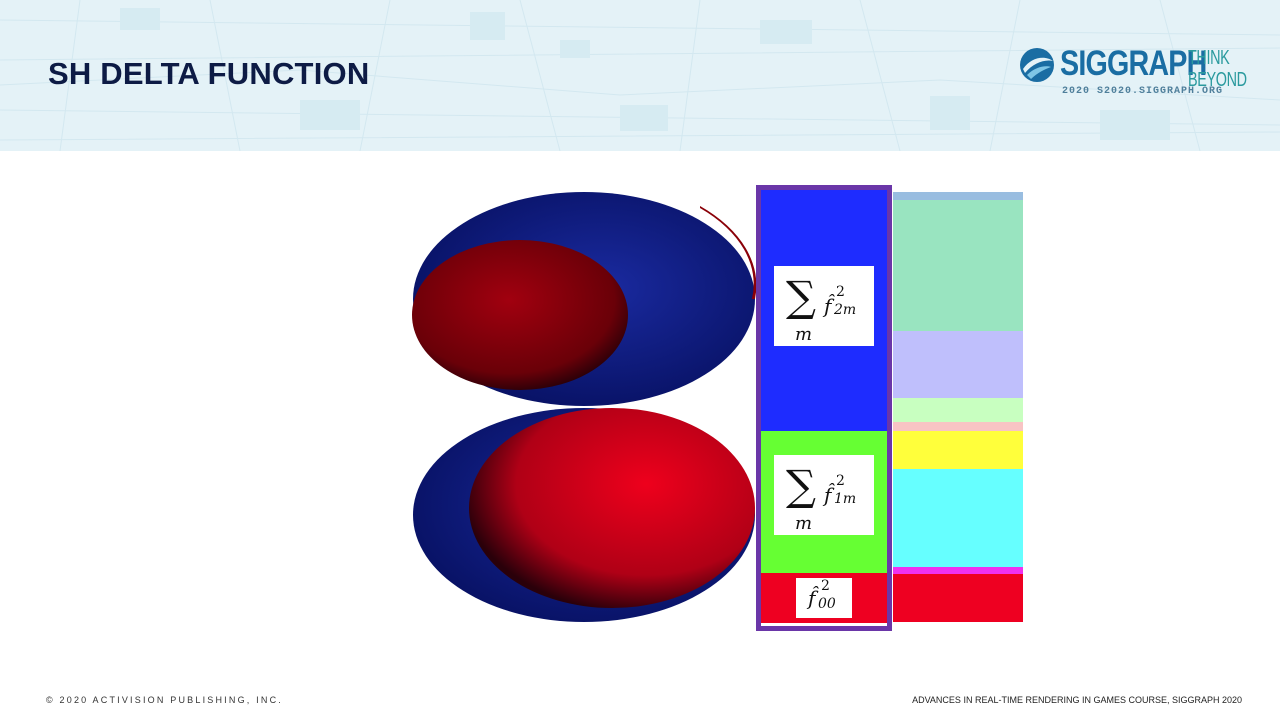 The width and height of the screenshot is (1280, 720). I want to click on formula-band1: ∑ m f̂ 2 1m, so click(824, 495).